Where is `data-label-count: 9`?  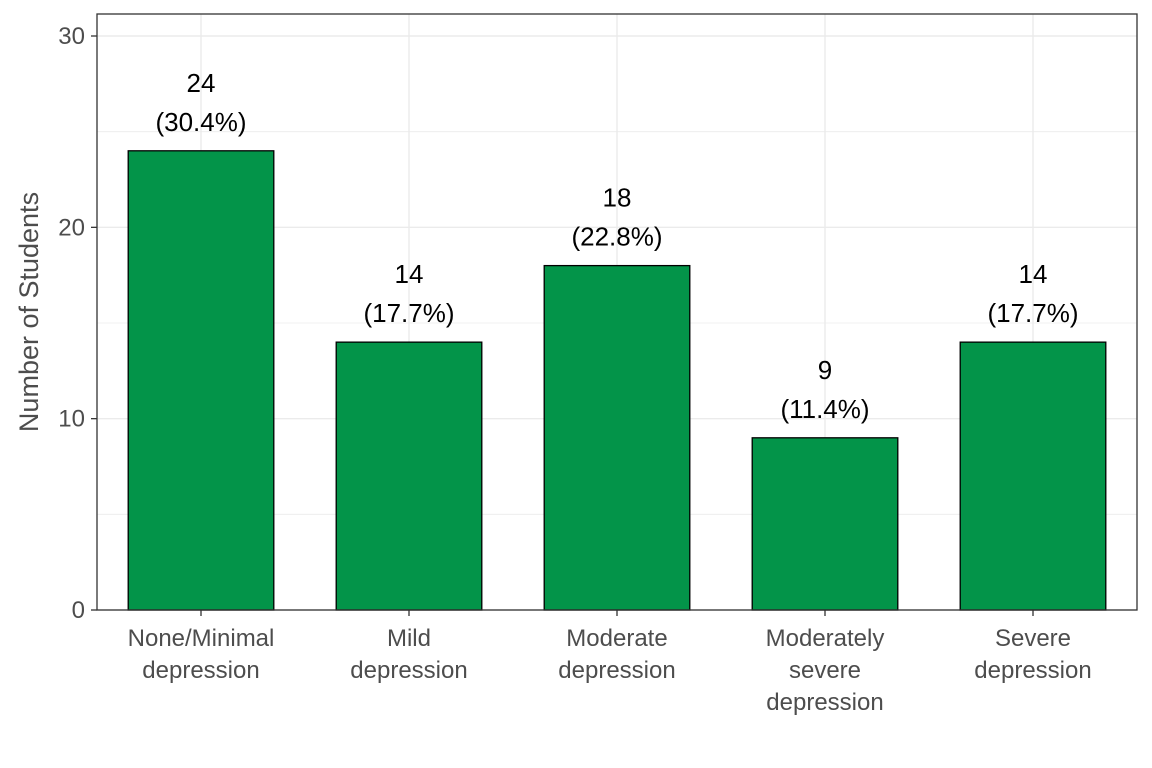
data-label-count: 9 is located at coordinates (825, 370).